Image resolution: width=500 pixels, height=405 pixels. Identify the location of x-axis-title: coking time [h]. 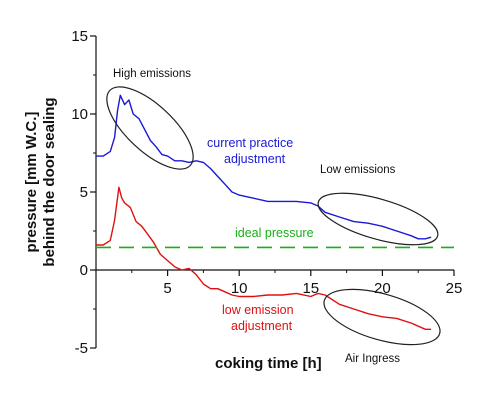
(268, 363).